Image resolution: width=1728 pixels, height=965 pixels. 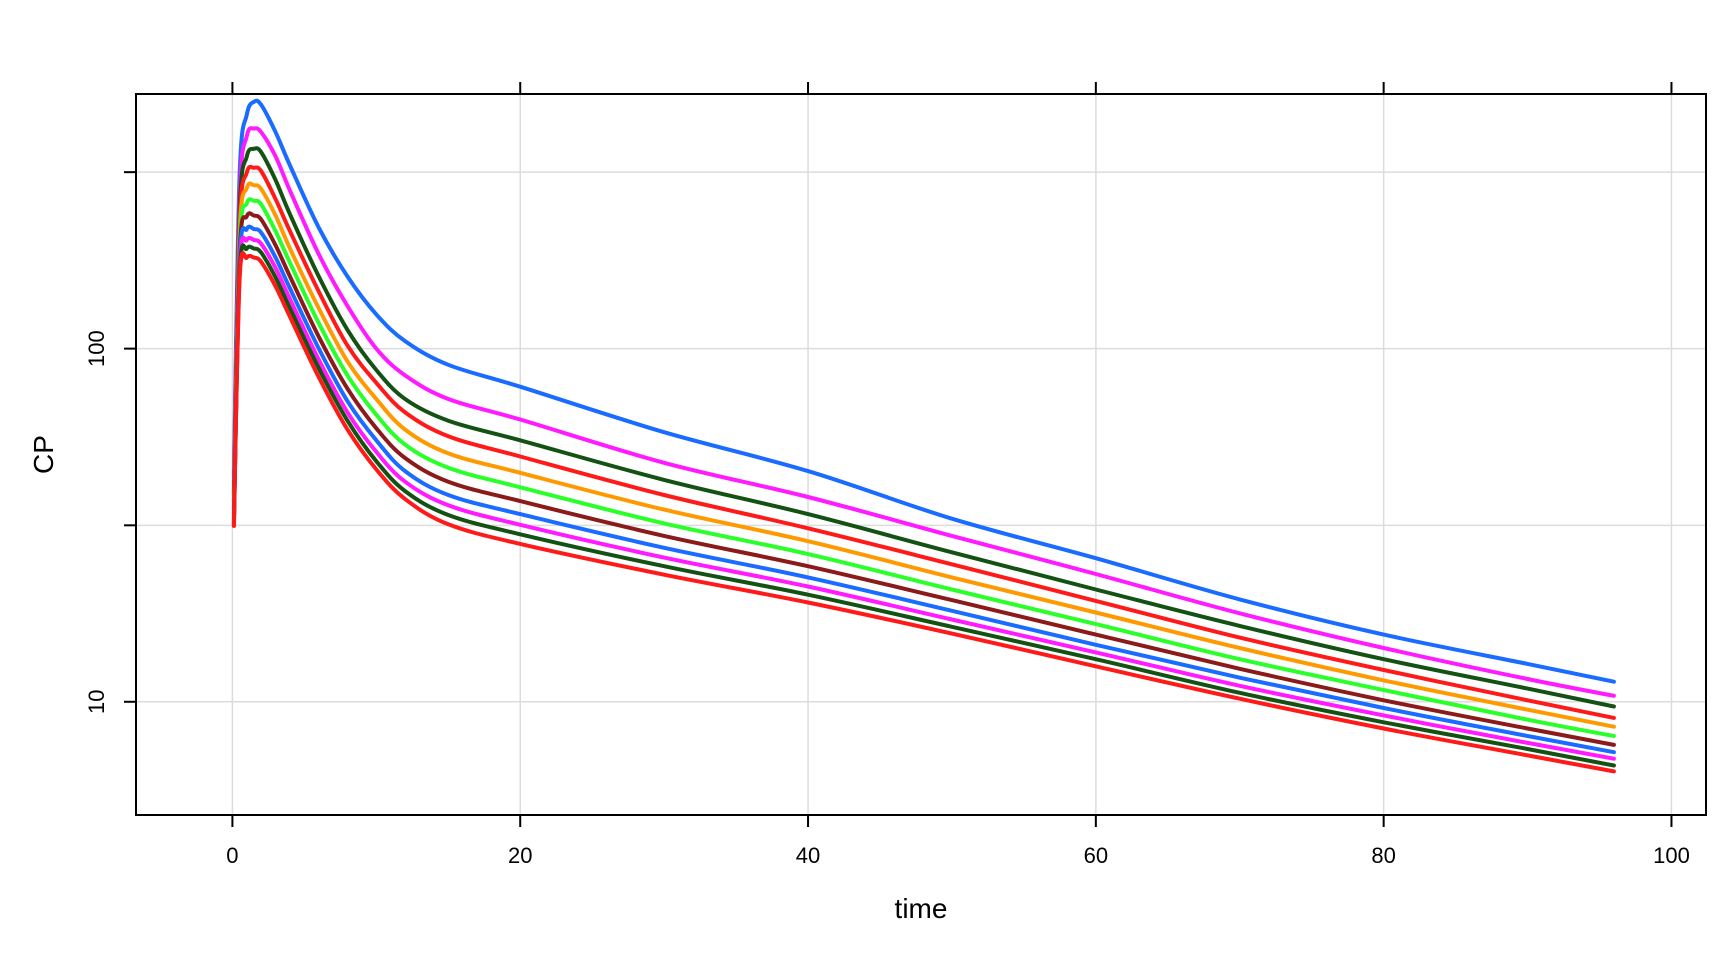 What do you see at coordinates (96, 702) in the screenshot?
I see `y-tick-label: 10` at bounding box center [96, 702].